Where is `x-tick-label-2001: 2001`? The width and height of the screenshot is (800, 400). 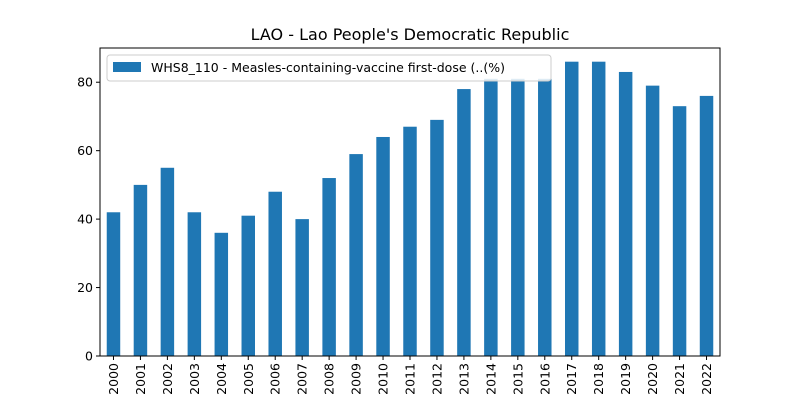 x-tick-label-2001: 2001 is located at coordinates (140, 379).